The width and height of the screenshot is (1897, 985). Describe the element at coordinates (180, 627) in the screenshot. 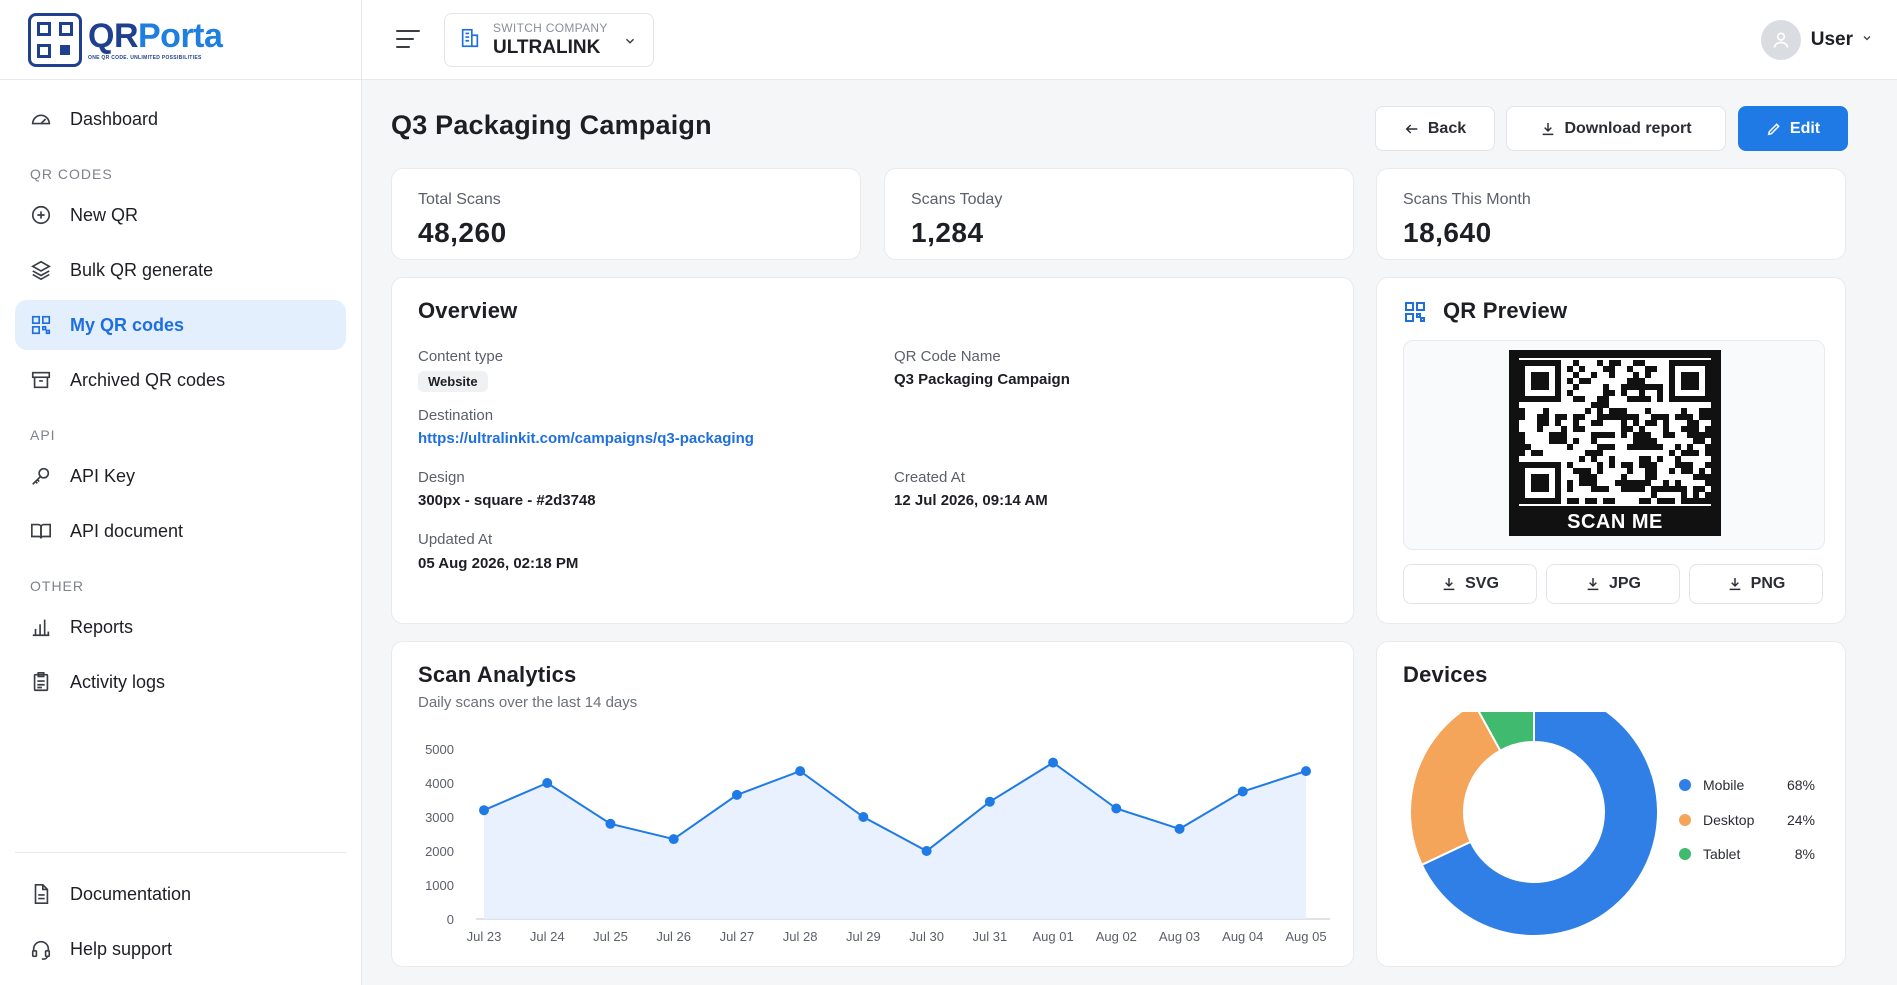

I see `sidebar-item-reports: Reports` at that location.